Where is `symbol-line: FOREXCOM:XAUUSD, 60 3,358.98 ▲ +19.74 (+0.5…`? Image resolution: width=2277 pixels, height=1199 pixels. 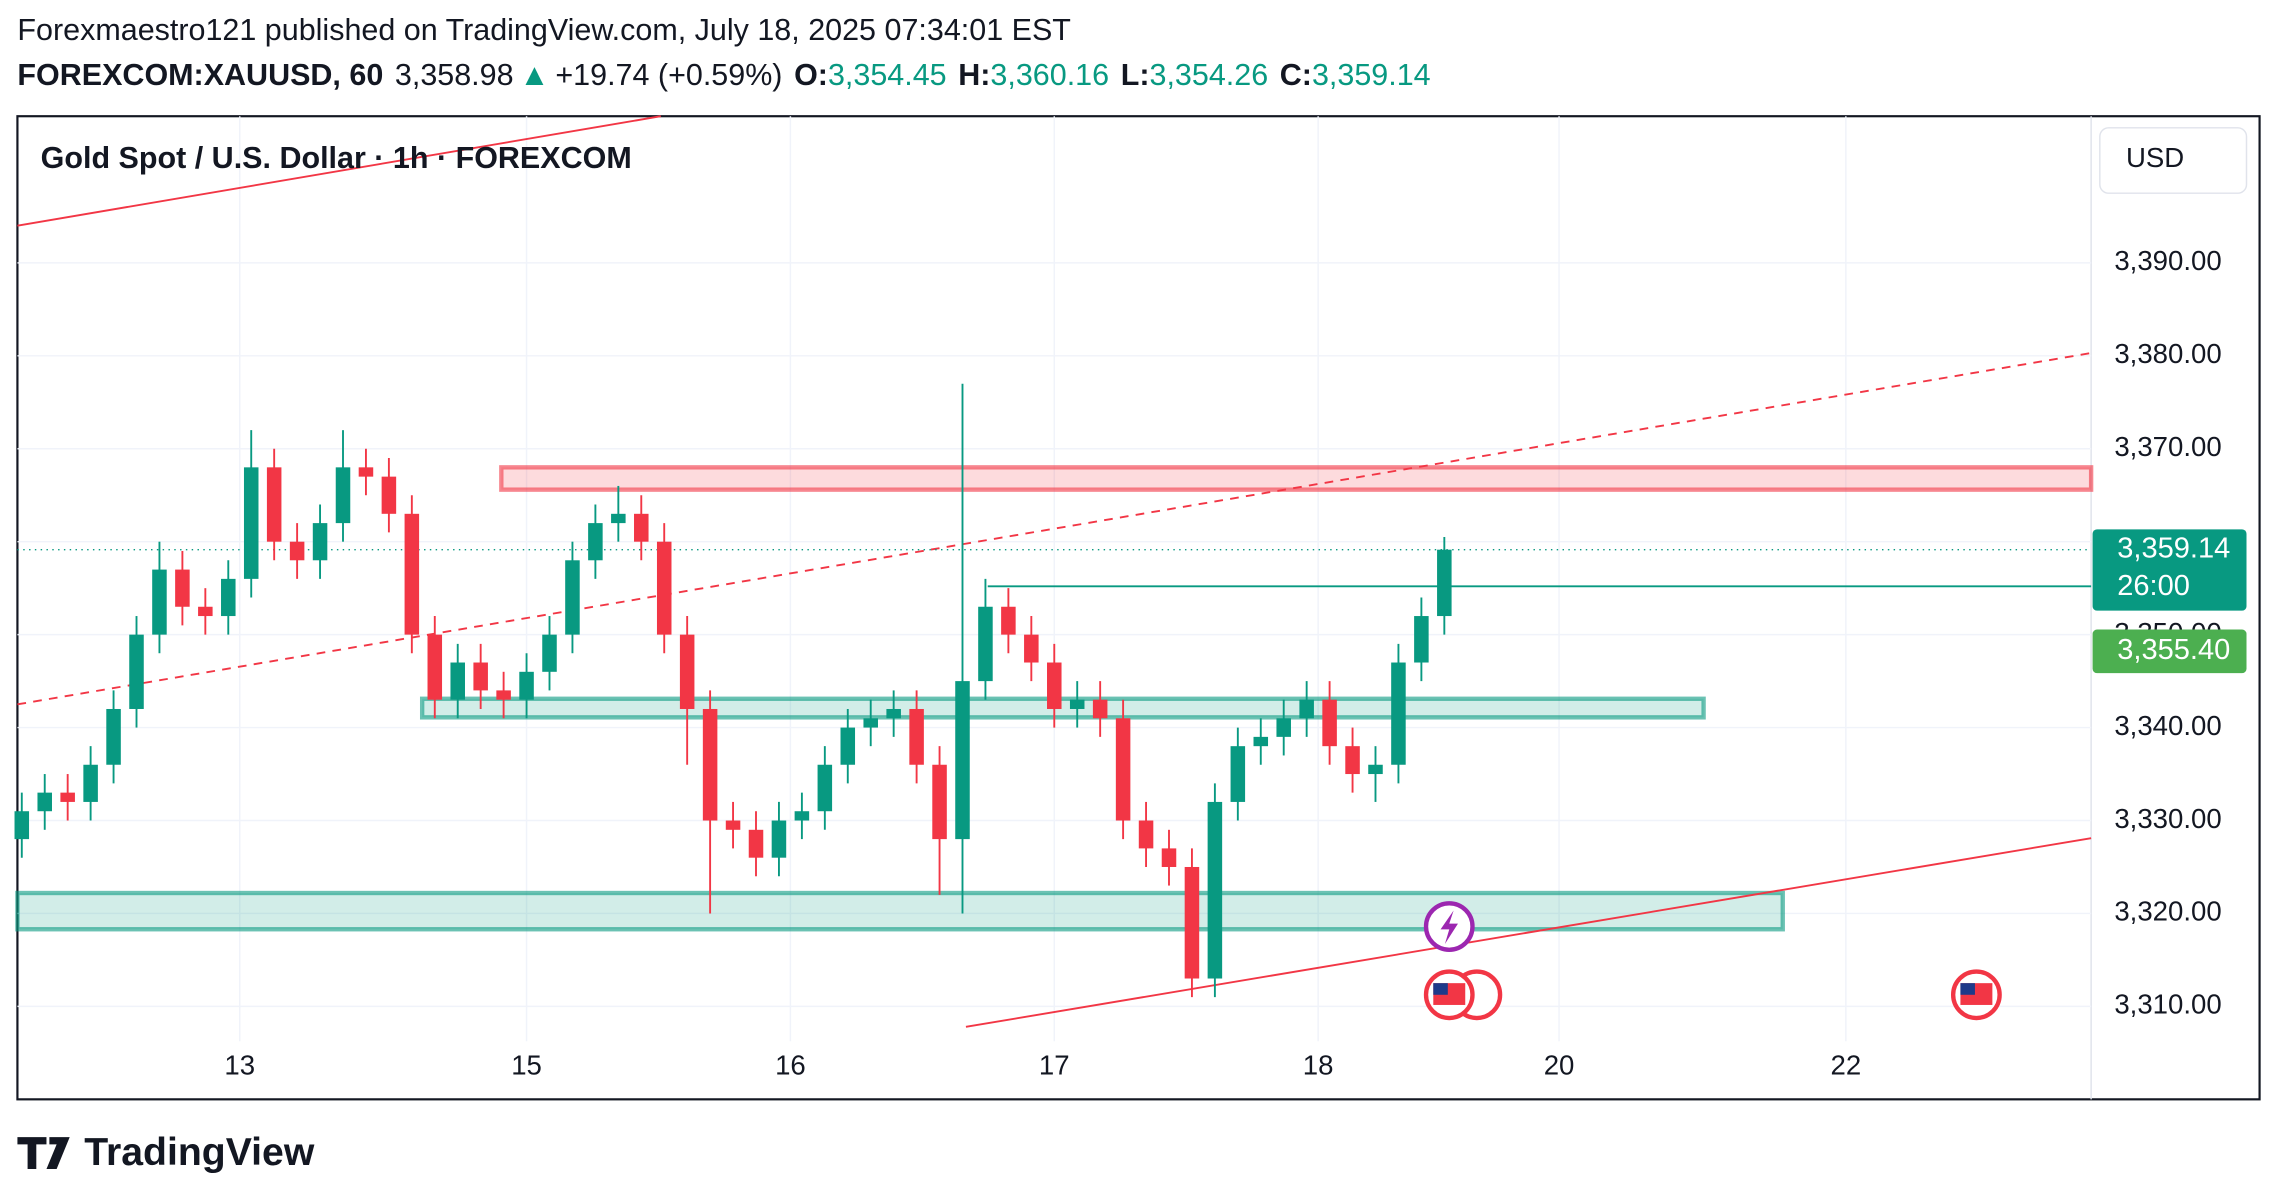 symbol-line: FOREXCOM:XAUUSD, 60 3,358.98 ▲ +19.74 (+0.5… is located at coordinates (723, 75).